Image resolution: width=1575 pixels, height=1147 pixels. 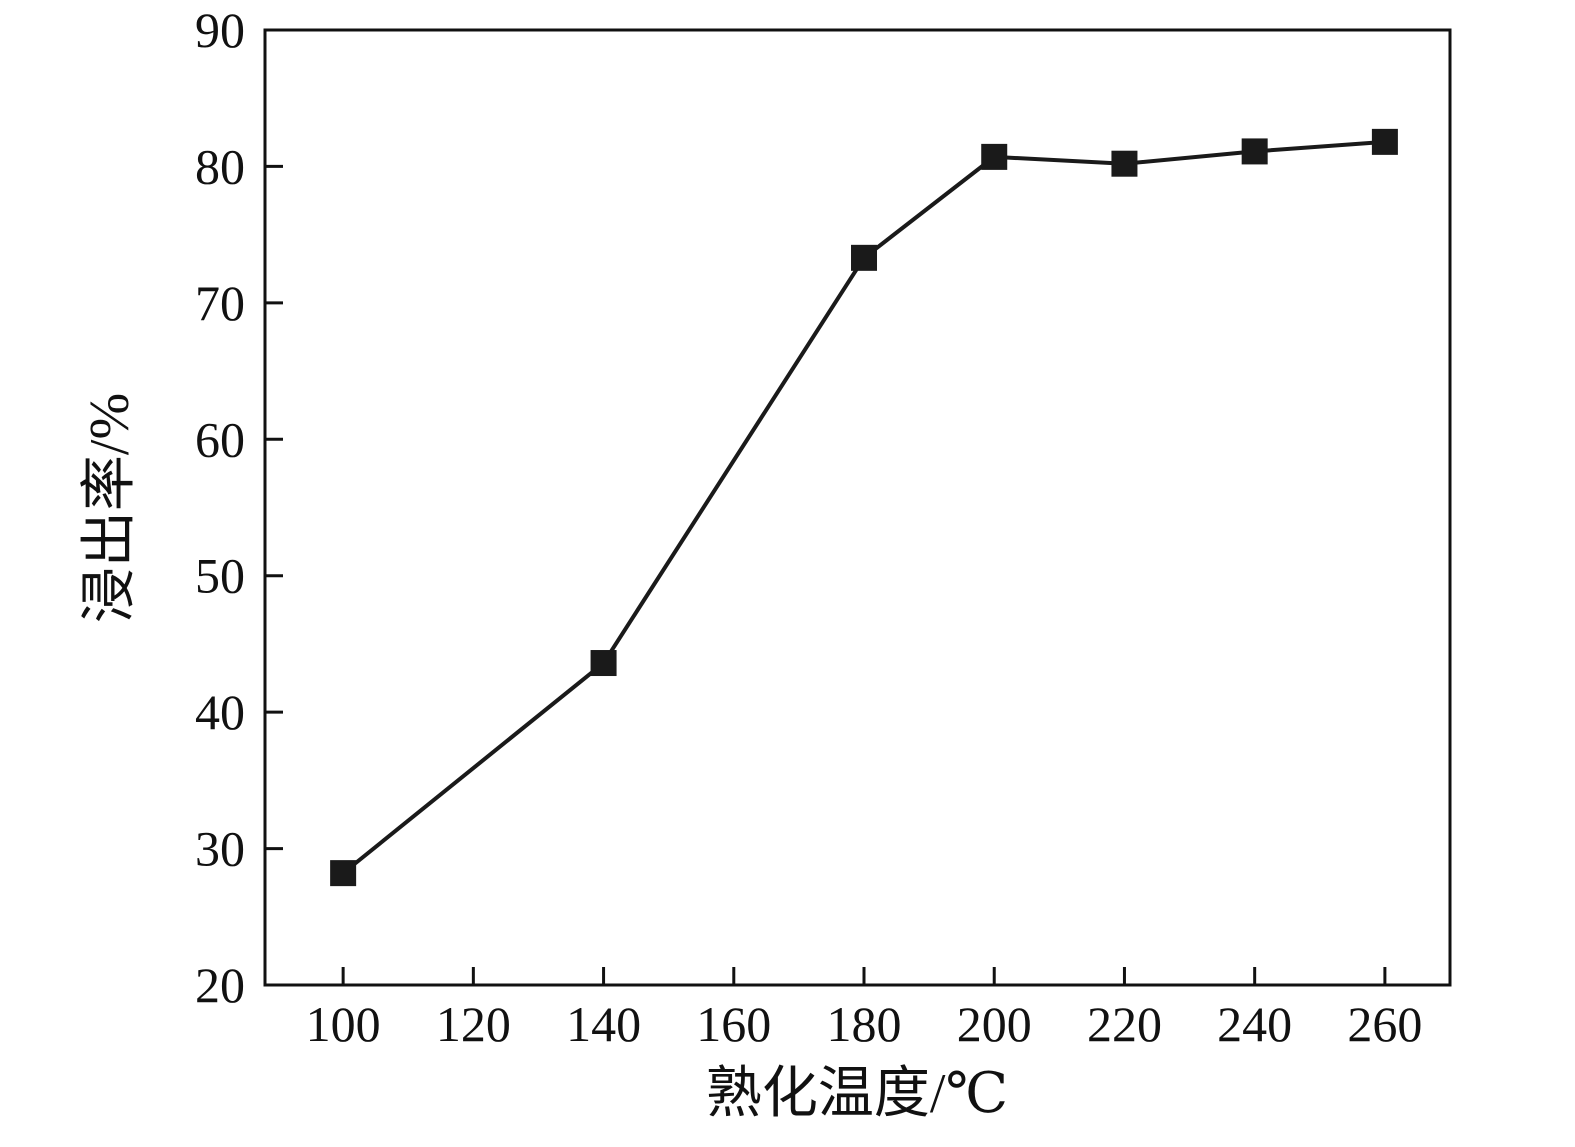 What do you see at coordinates (220, 166) in the screenshot?
I see `y-tick-label: 80` at bounding box center [220, 166].